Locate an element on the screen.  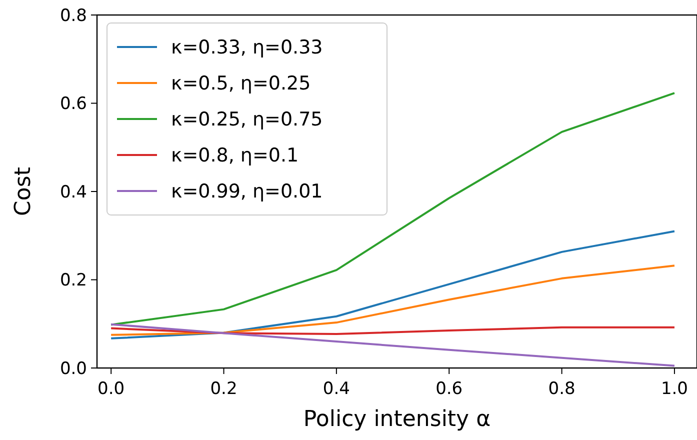
y-tick-label: 0.8 is located at coordinates (73, 16).